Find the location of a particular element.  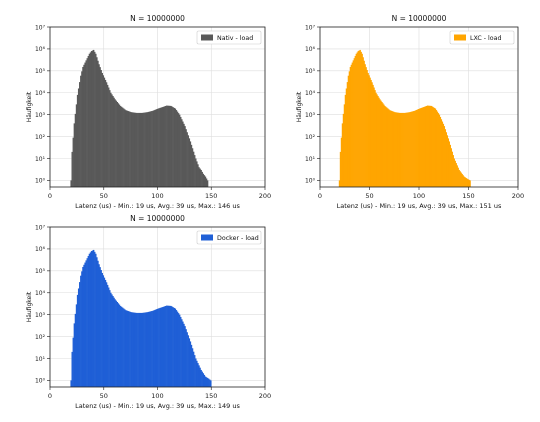

y-tick-label: 10⁰ is located at coordinates (40, 181).